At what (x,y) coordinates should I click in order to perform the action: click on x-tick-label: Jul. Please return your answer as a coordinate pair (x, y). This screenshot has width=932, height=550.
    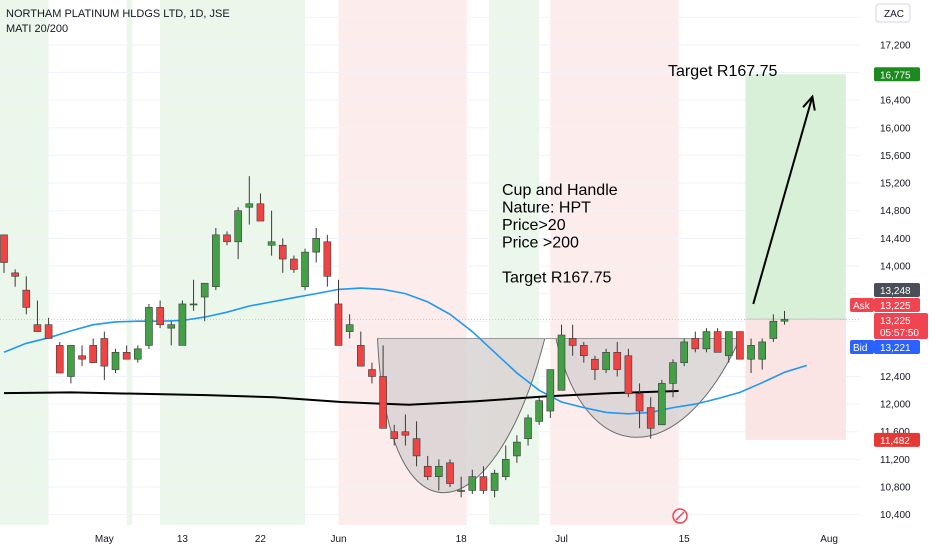
    Looking at the image, I should click on (561, 539).